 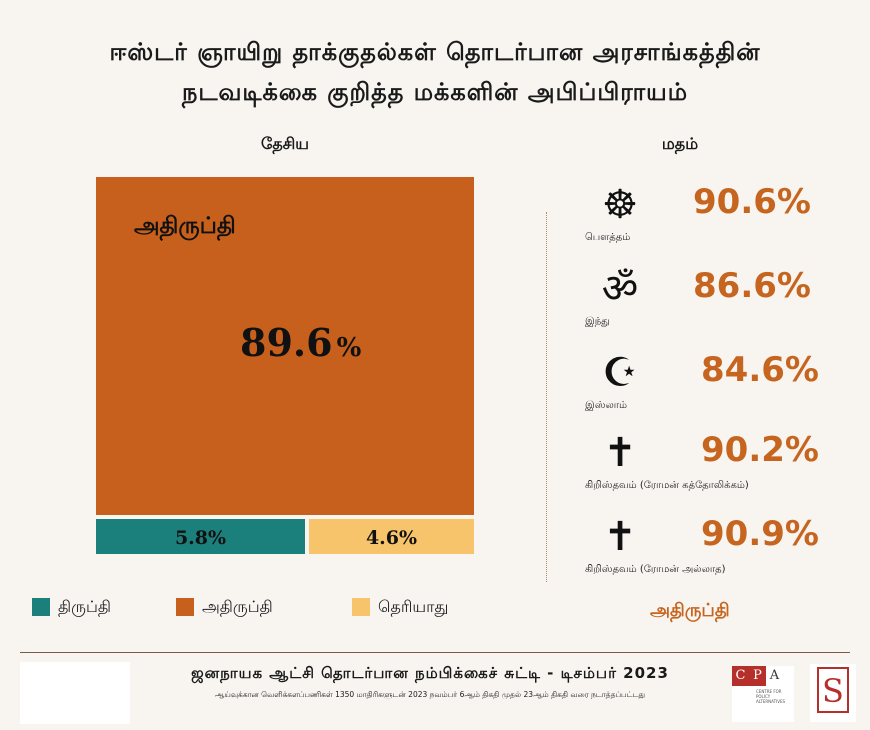 I want to click on legend-swatch-satisfied, so click(x=41, y=607).